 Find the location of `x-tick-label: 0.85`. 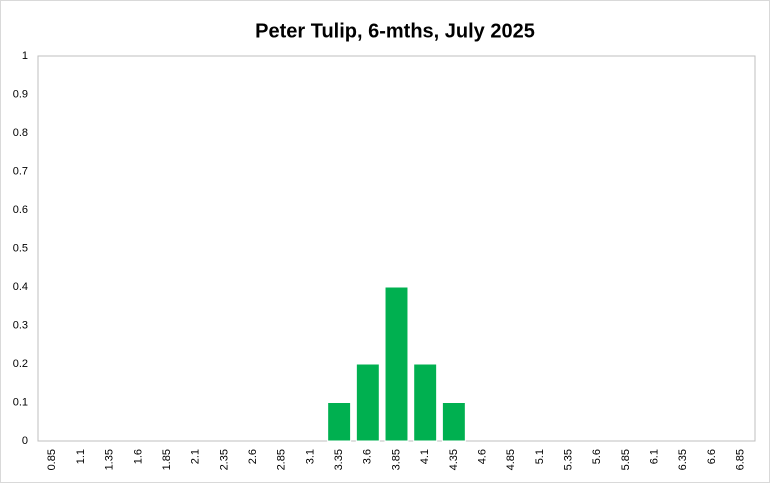

x-tick-label: 0.85 is located at coordinates (52, 459).